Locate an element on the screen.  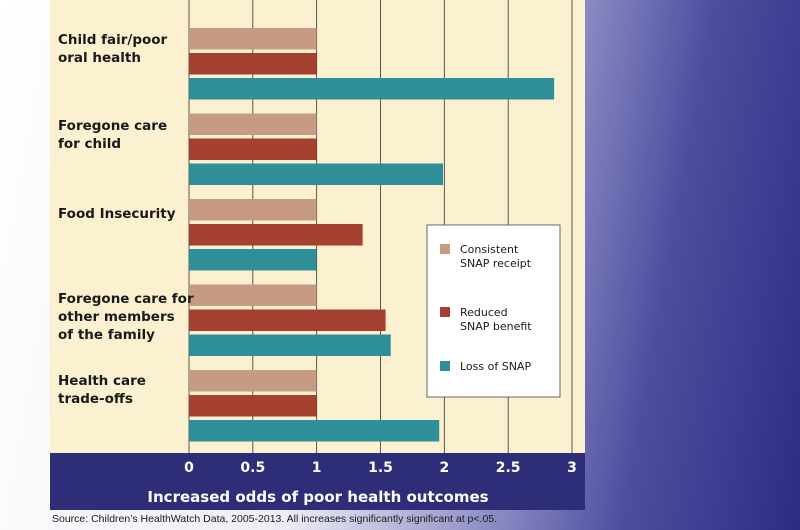
legend-label: Reduced SNAP benefit is located at coordinates (496, 319).